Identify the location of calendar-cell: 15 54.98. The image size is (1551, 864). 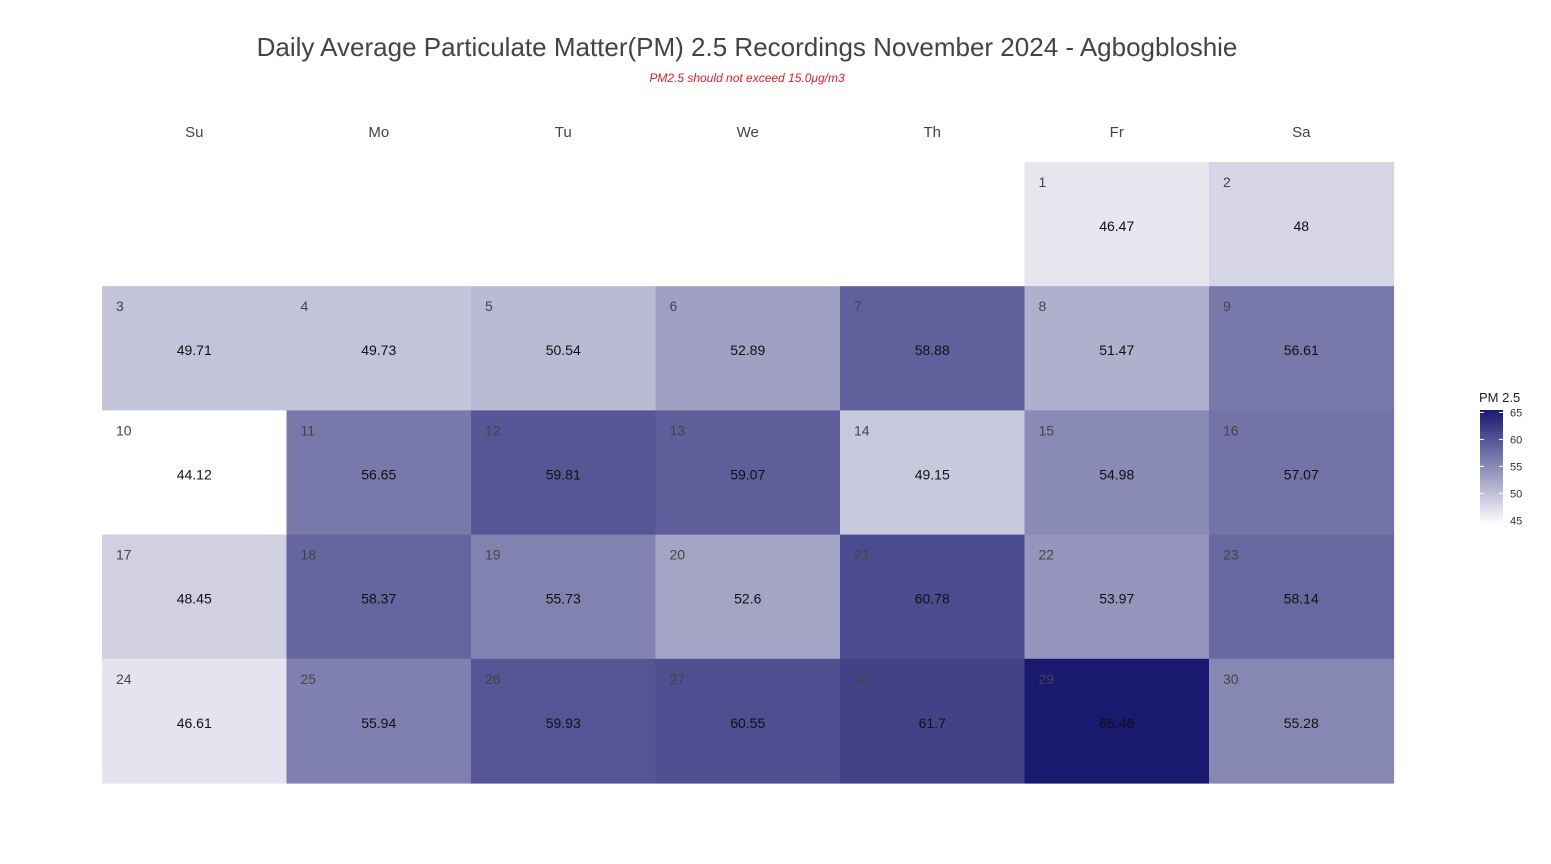
(1117, 473).